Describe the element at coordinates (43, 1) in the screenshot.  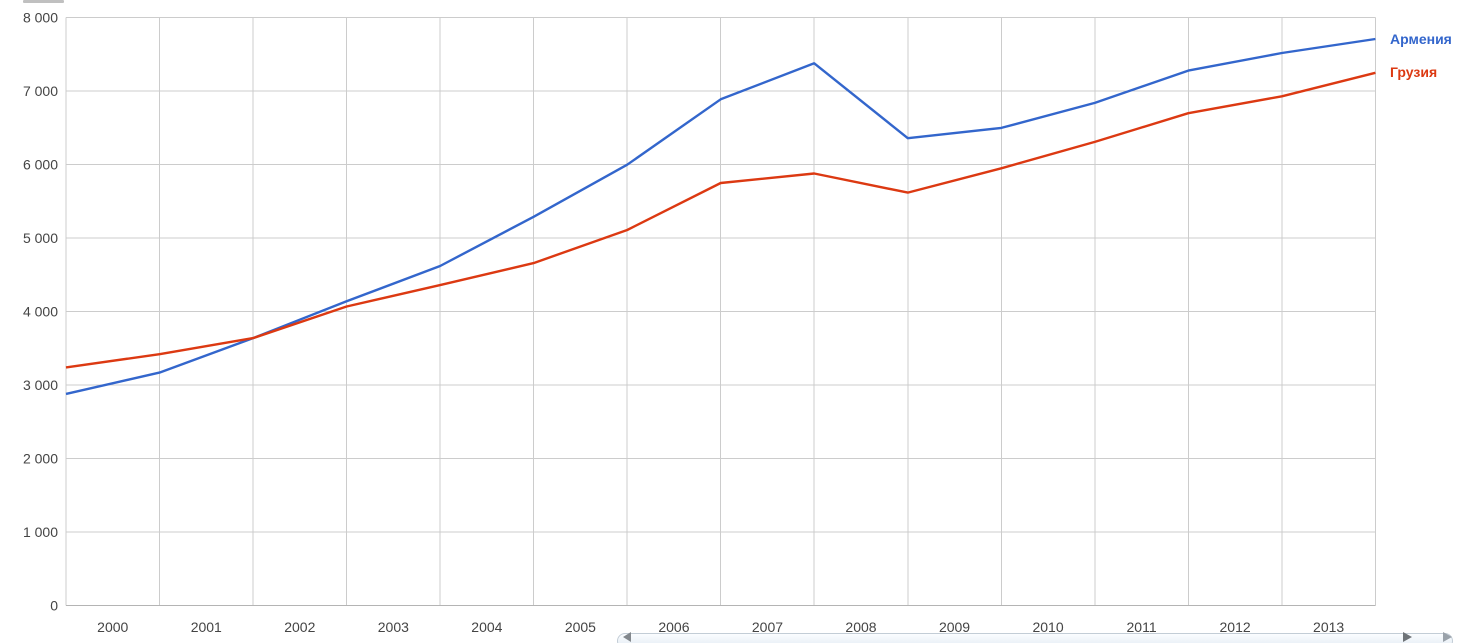
I see `cropped-text-artifact` at that location.